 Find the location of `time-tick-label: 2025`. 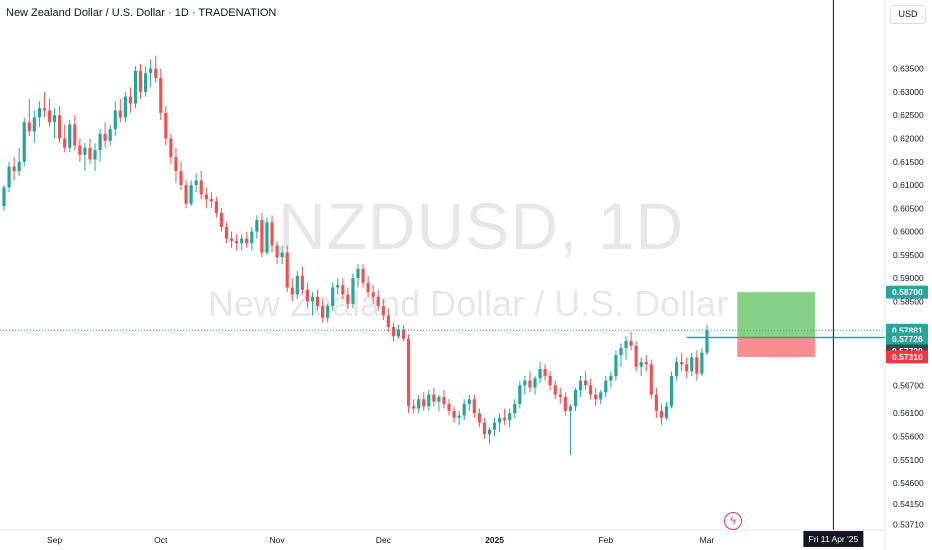

time-tick-label: 2025 is located at coordinates (494, 540).